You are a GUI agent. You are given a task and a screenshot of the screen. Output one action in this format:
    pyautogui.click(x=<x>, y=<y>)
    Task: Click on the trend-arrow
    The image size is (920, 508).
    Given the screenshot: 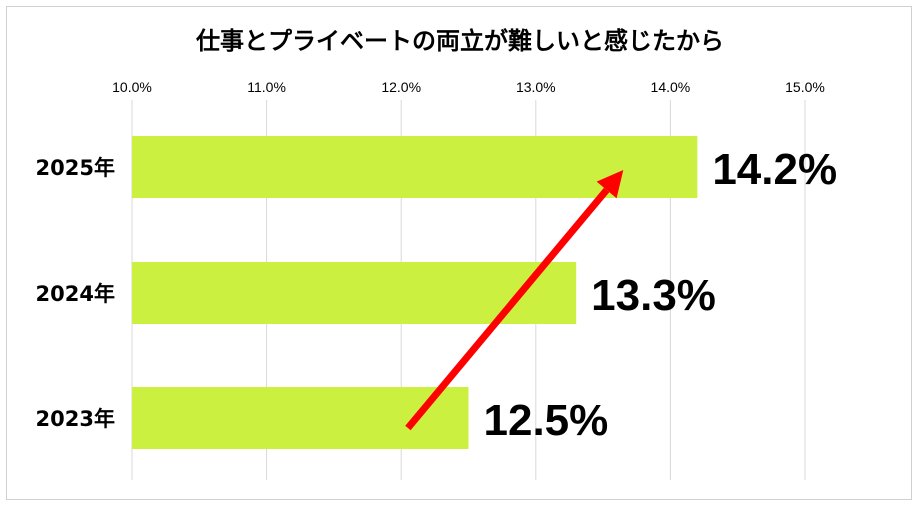 What is the action you would take?
    pyautogui.click(x=514, y=300)
    